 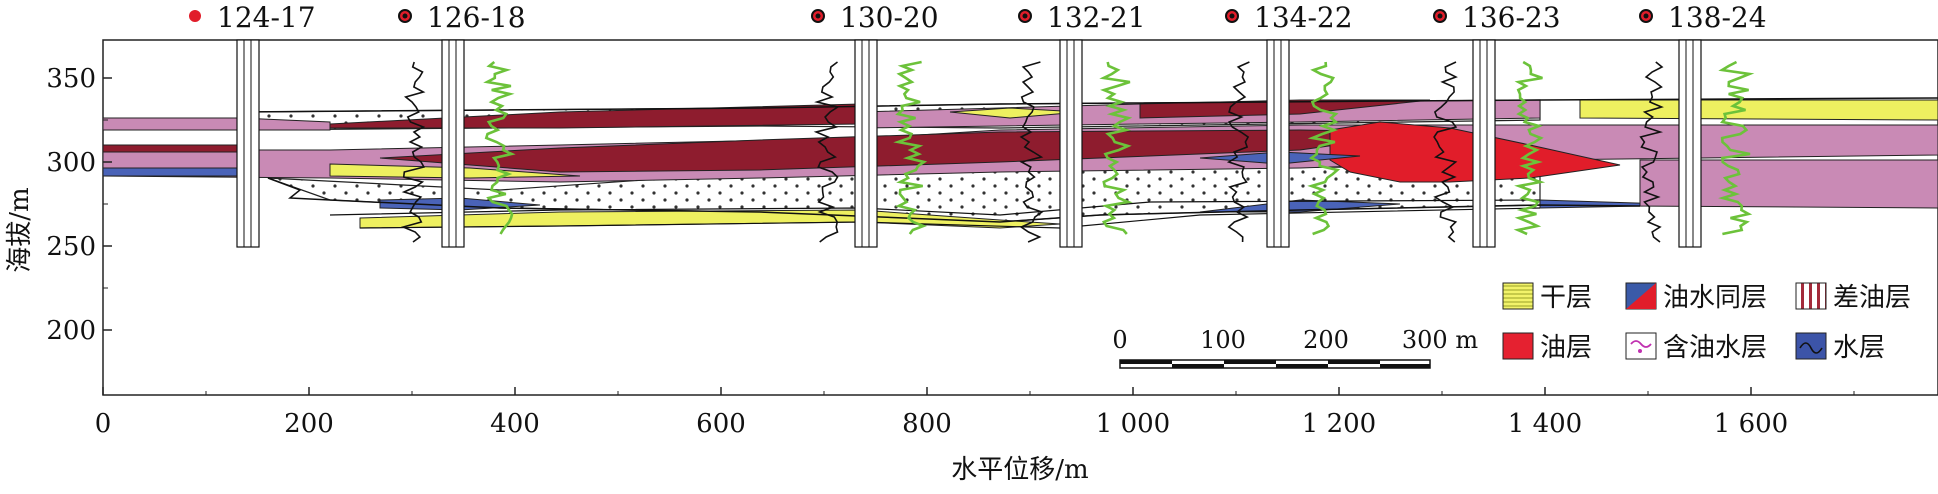 What do you see at coordinates (1788, 184) in the screenshot?
I see `pink-layer-right-lower` at bounding box center [1788, 184].